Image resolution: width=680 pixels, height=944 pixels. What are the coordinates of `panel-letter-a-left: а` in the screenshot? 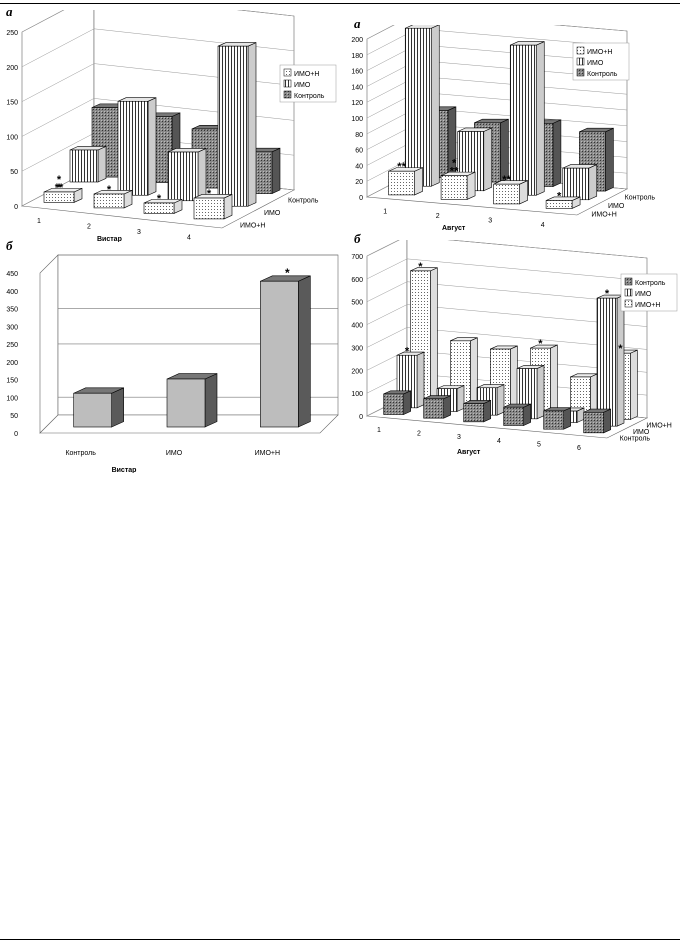 It's located at (9, 11).